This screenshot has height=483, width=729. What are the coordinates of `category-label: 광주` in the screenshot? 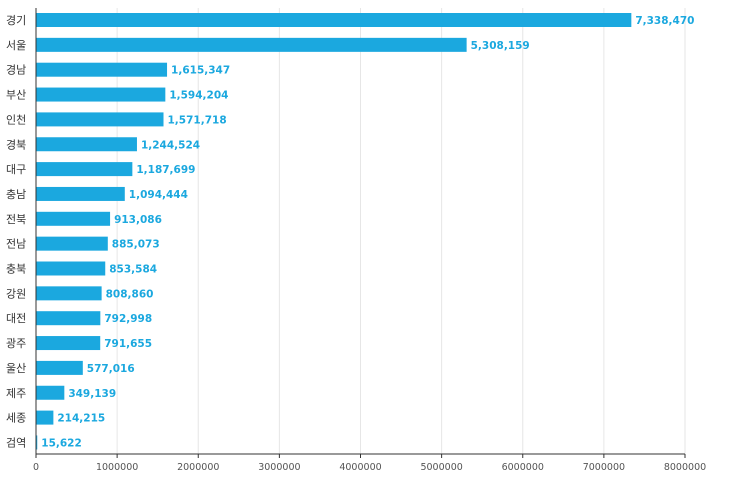 It's located at (16, 343).